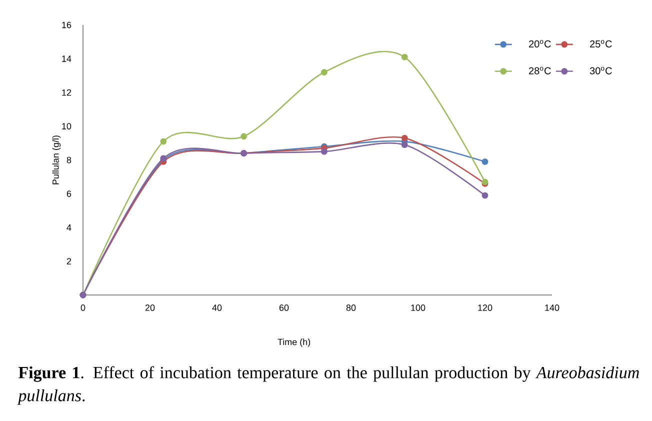 The image size is (652, 421). I want to click on x-tick-label: 140, so click(552, 307).